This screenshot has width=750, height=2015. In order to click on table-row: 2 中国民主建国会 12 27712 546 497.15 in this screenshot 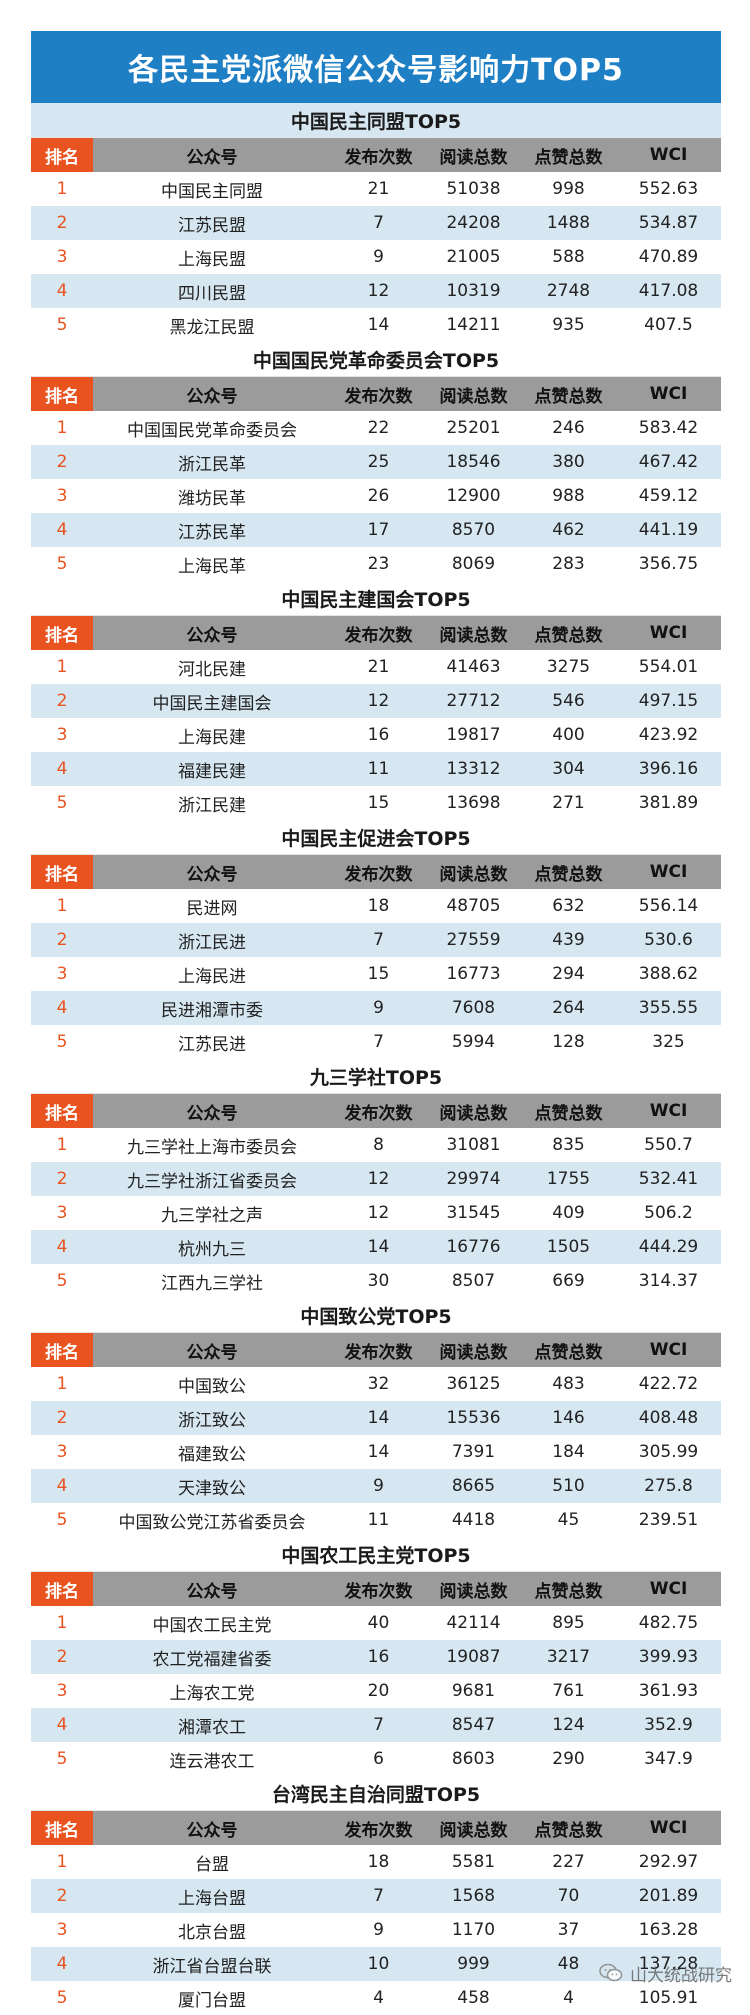, I will do `click(376, 701)`.